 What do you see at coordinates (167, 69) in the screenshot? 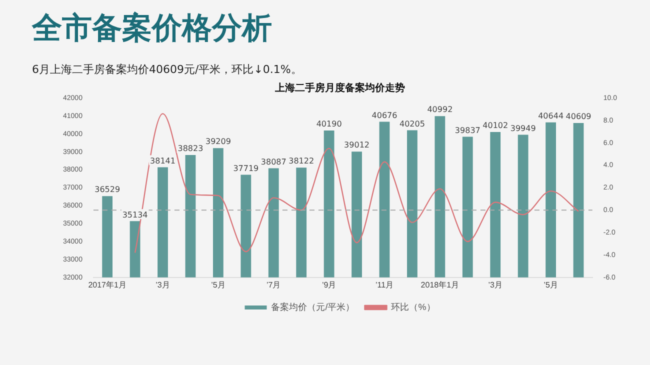
I see `chart-subtitle: 6月上海二手房备案均价40609元/平米，环比↓0.1%。` at bounding box center [167, 69].